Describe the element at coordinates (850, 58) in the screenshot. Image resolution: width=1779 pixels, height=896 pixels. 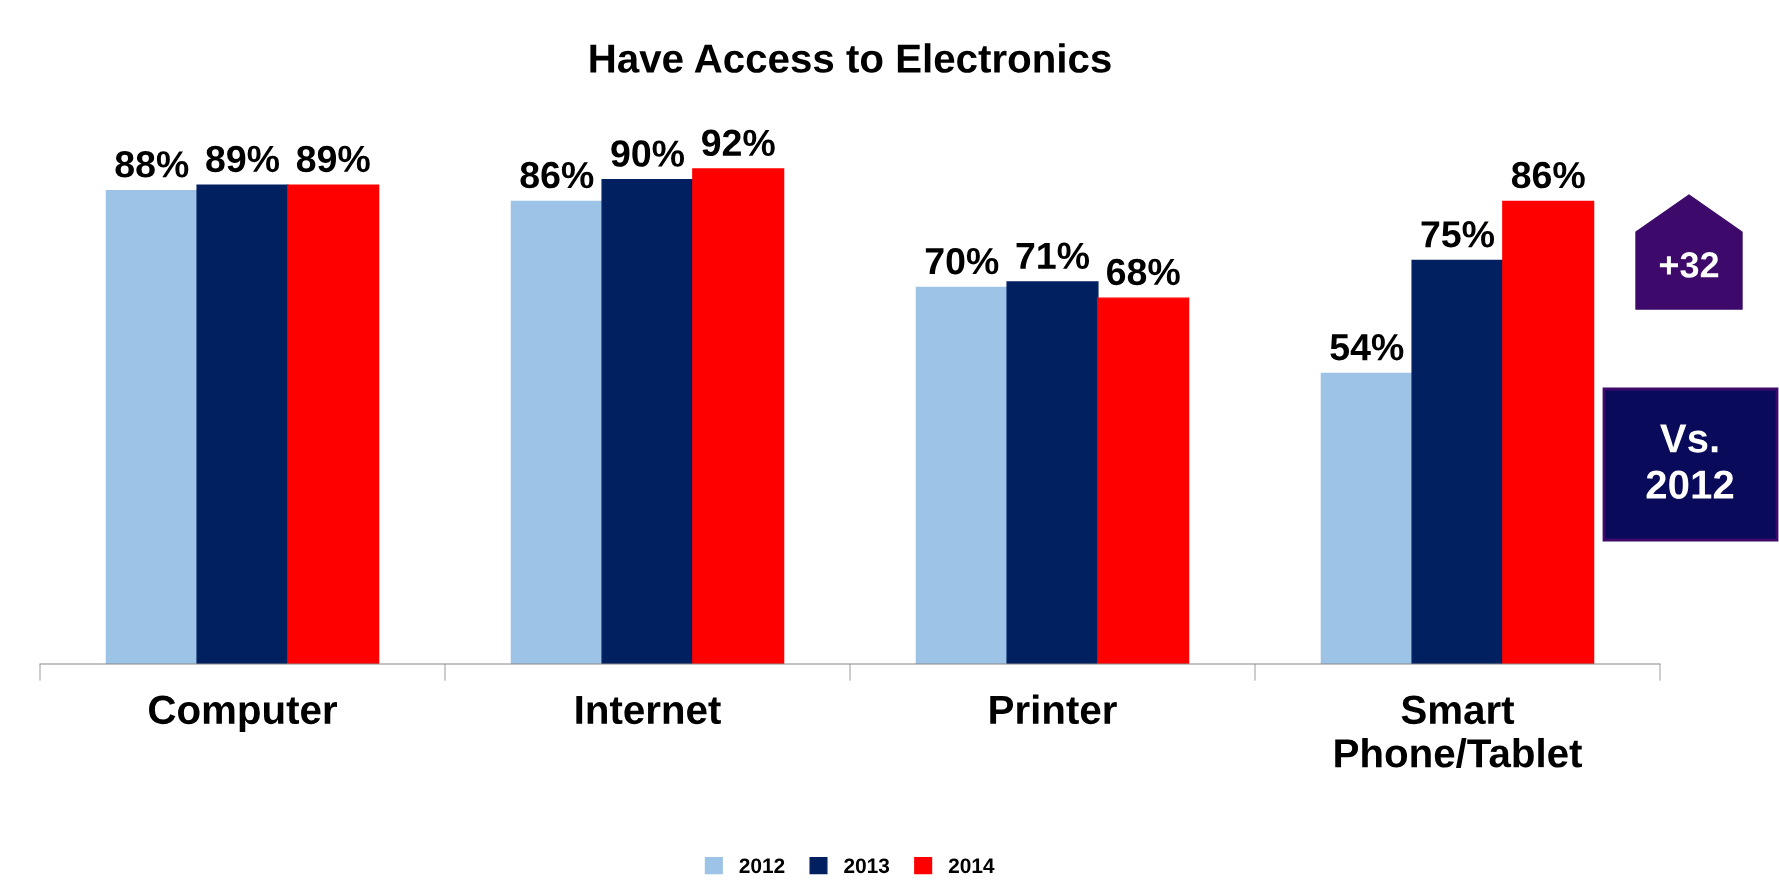
I see `chart-title: Have Access to Electronics` at that location.